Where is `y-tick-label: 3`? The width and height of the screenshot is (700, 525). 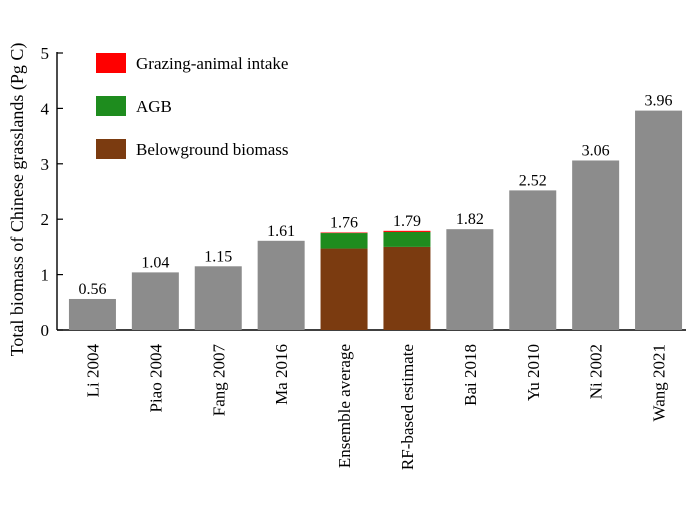 y-tick-label: 3 is located at coordinates (45, 164).